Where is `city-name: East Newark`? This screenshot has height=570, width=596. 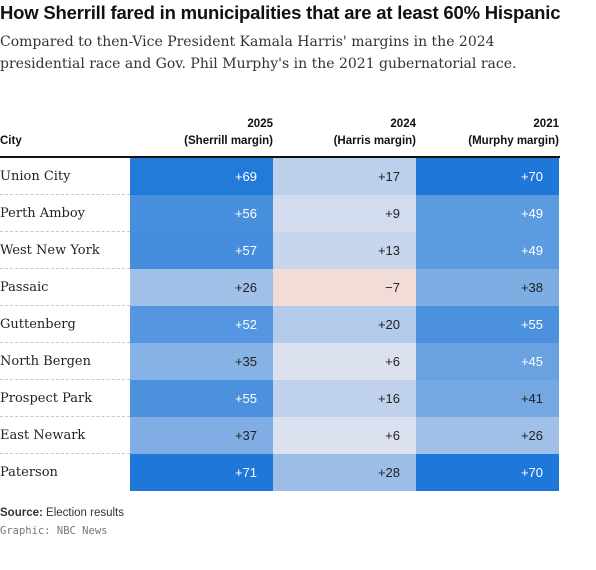
city-name: East Newark is located at coordinates (65, 435).